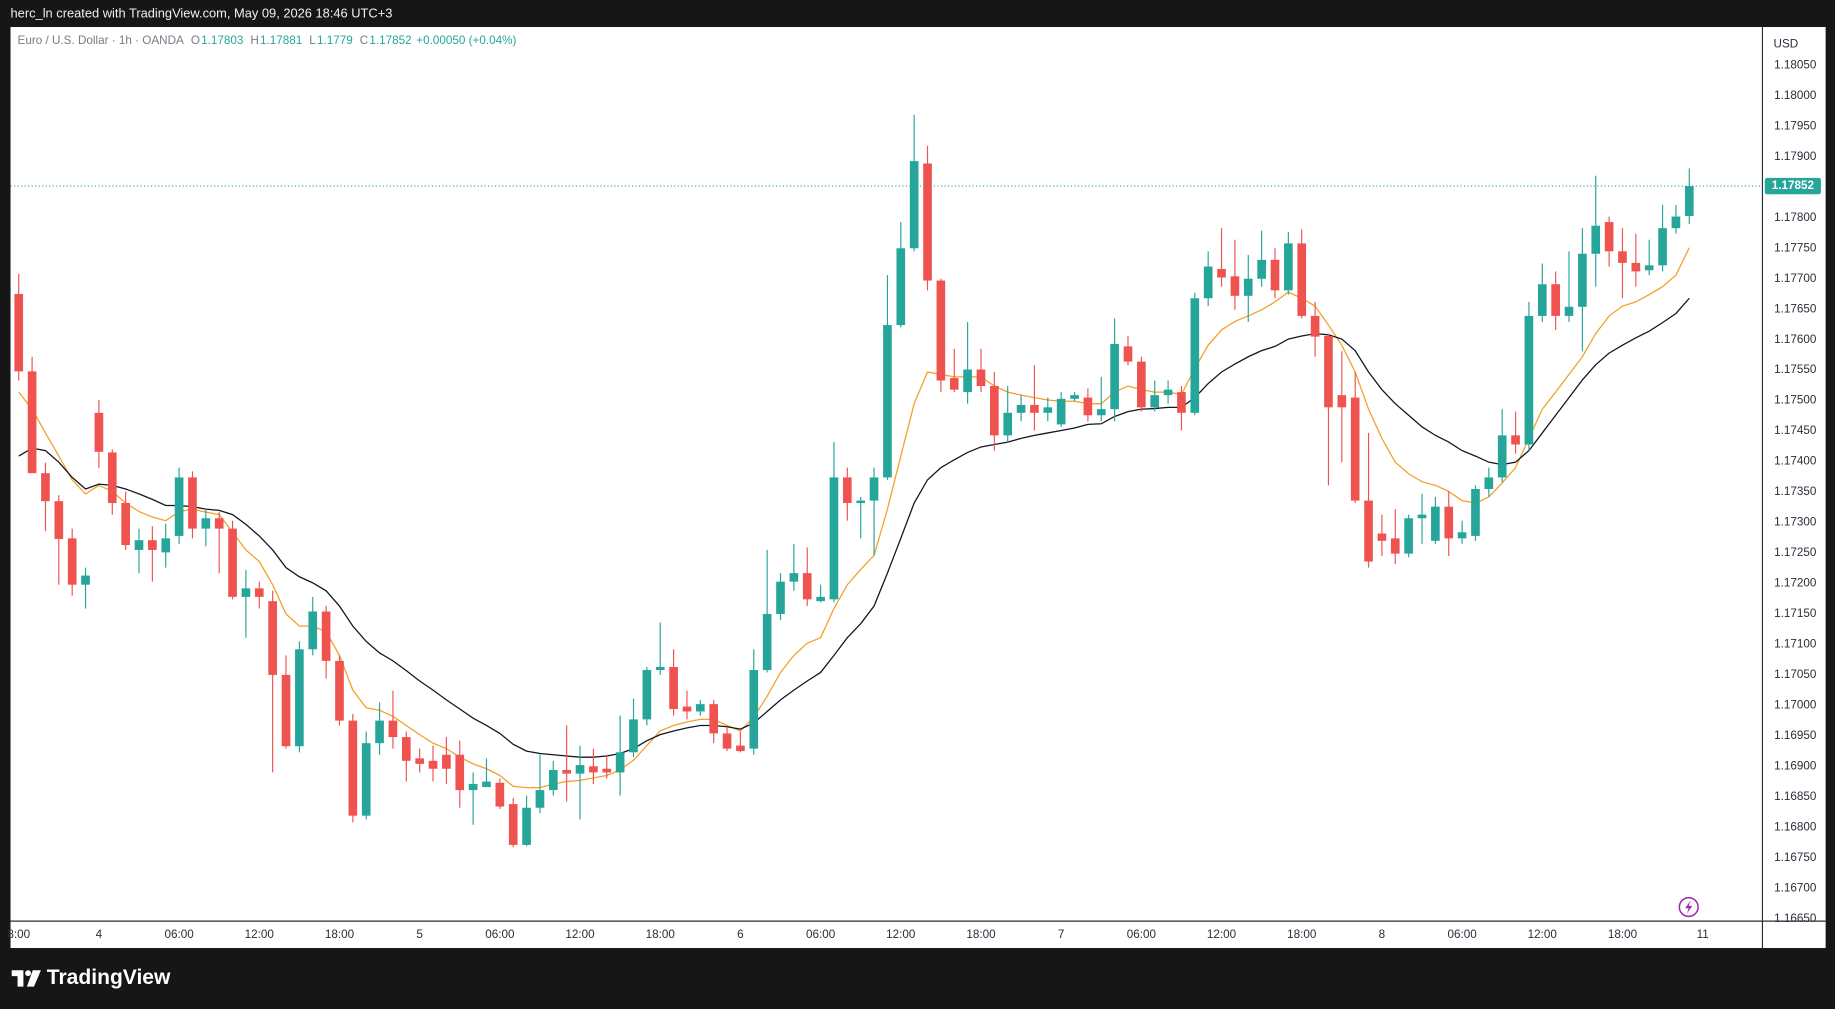 The width and height of the screenshot is (1835, 1009). What do you see at coordinates (419, 934) in the screenshot?
I see `x-tick-label: 5` at bounding box center [419, 934].